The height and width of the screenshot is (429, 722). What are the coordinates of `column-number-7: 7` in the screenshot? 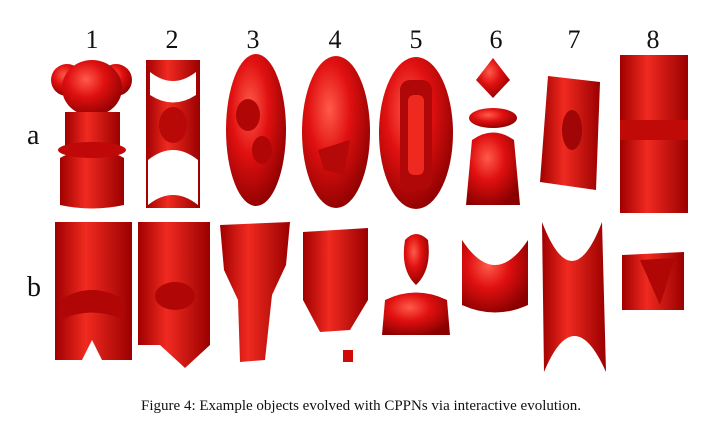 It's located at (574, 39).